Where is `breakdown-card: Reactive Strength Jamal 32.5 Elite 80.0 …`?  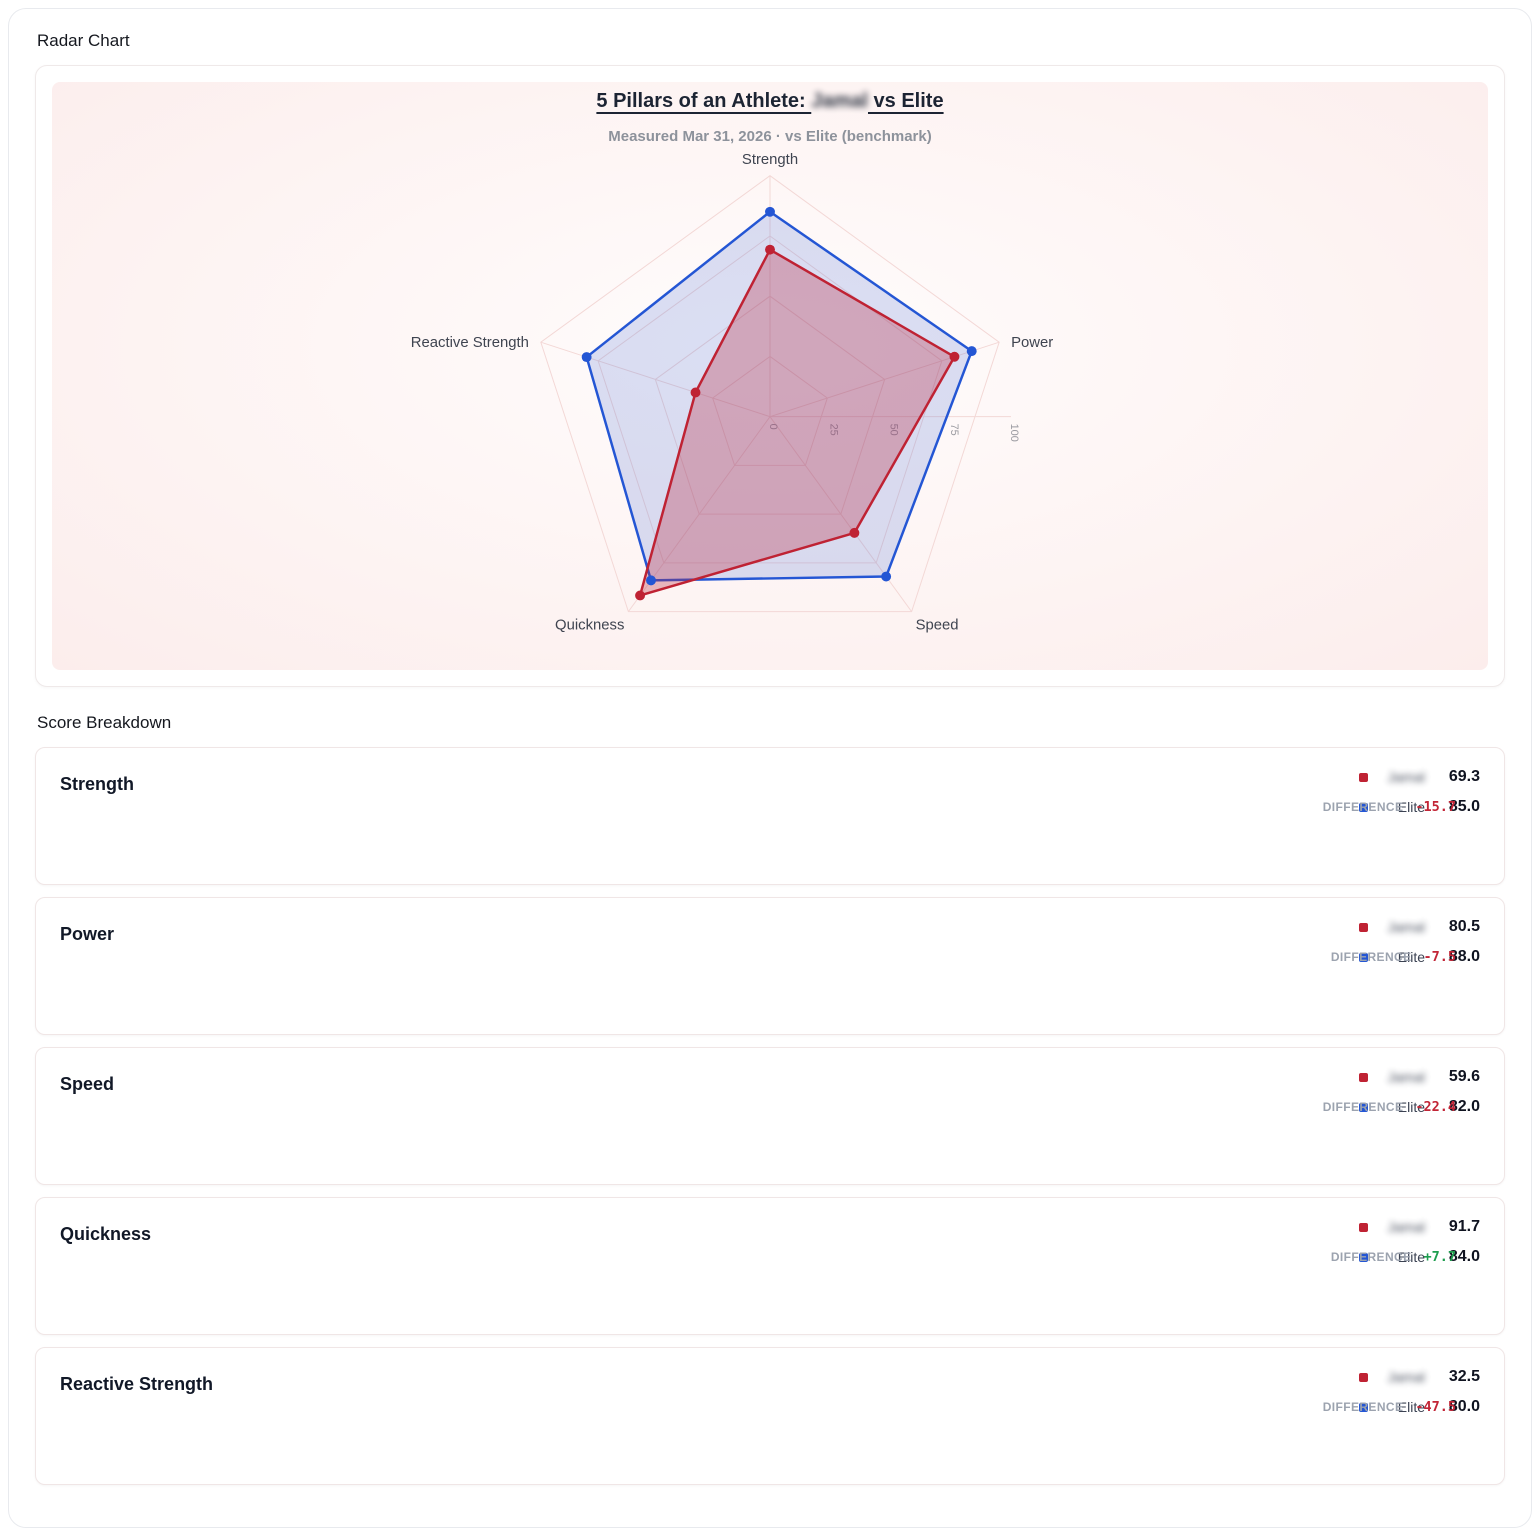 breakdown-card: Reactive Strength Jamal 32.5 Elite 80.0 … is located at coordinates (770, 1416).